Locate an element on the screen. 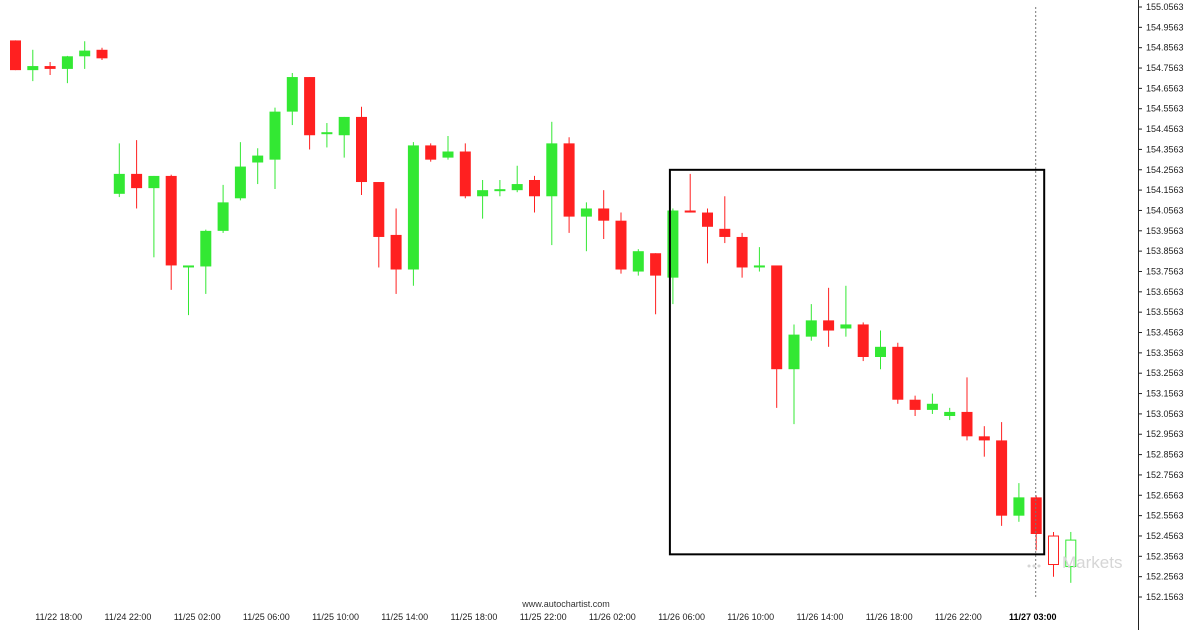 The image size is (1200, 635). x-tick-label: 11/25 06:00 is located at coordinates (266, 617).